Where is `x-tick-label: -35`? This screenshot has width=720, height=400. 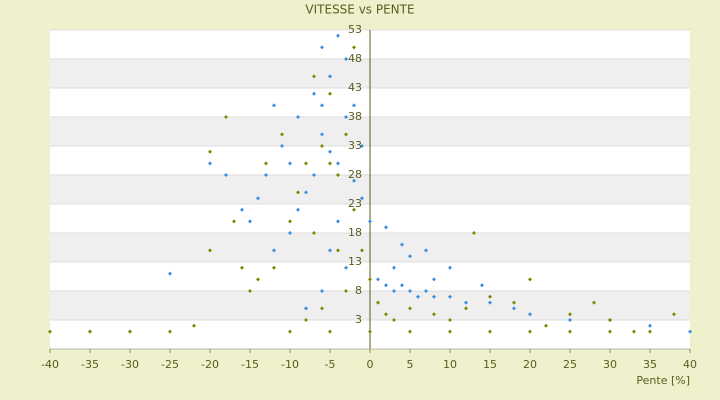
x-tick-label: -35 is located at coordinates (90, 364).